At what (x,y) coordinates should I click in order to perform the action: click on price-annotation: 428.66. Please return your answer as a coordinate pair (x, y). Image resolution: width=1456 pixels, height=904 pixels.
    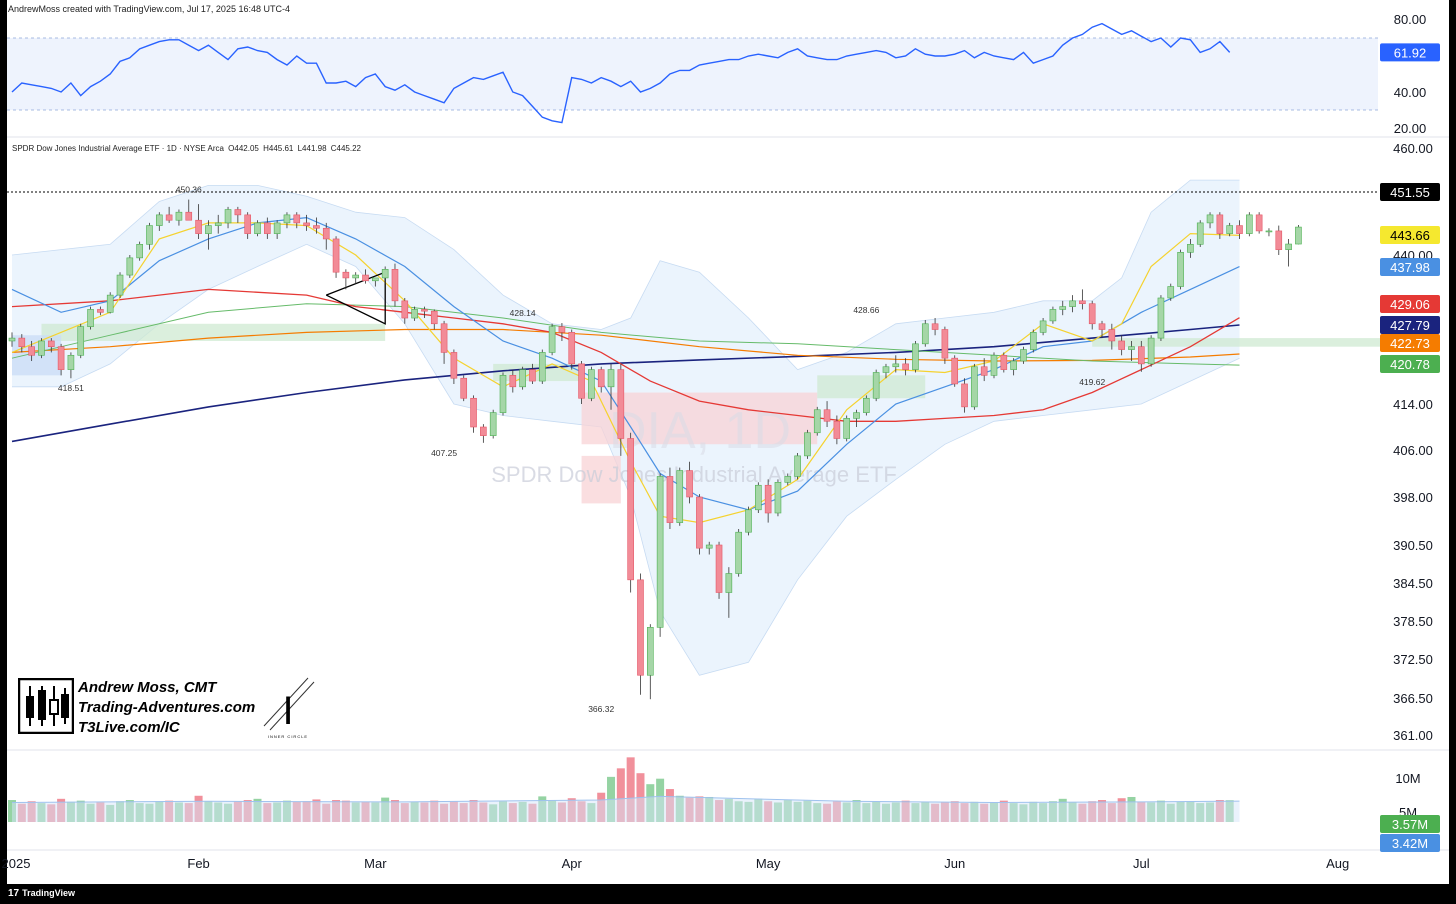
    Looking at the image, I should click on (866, 310).